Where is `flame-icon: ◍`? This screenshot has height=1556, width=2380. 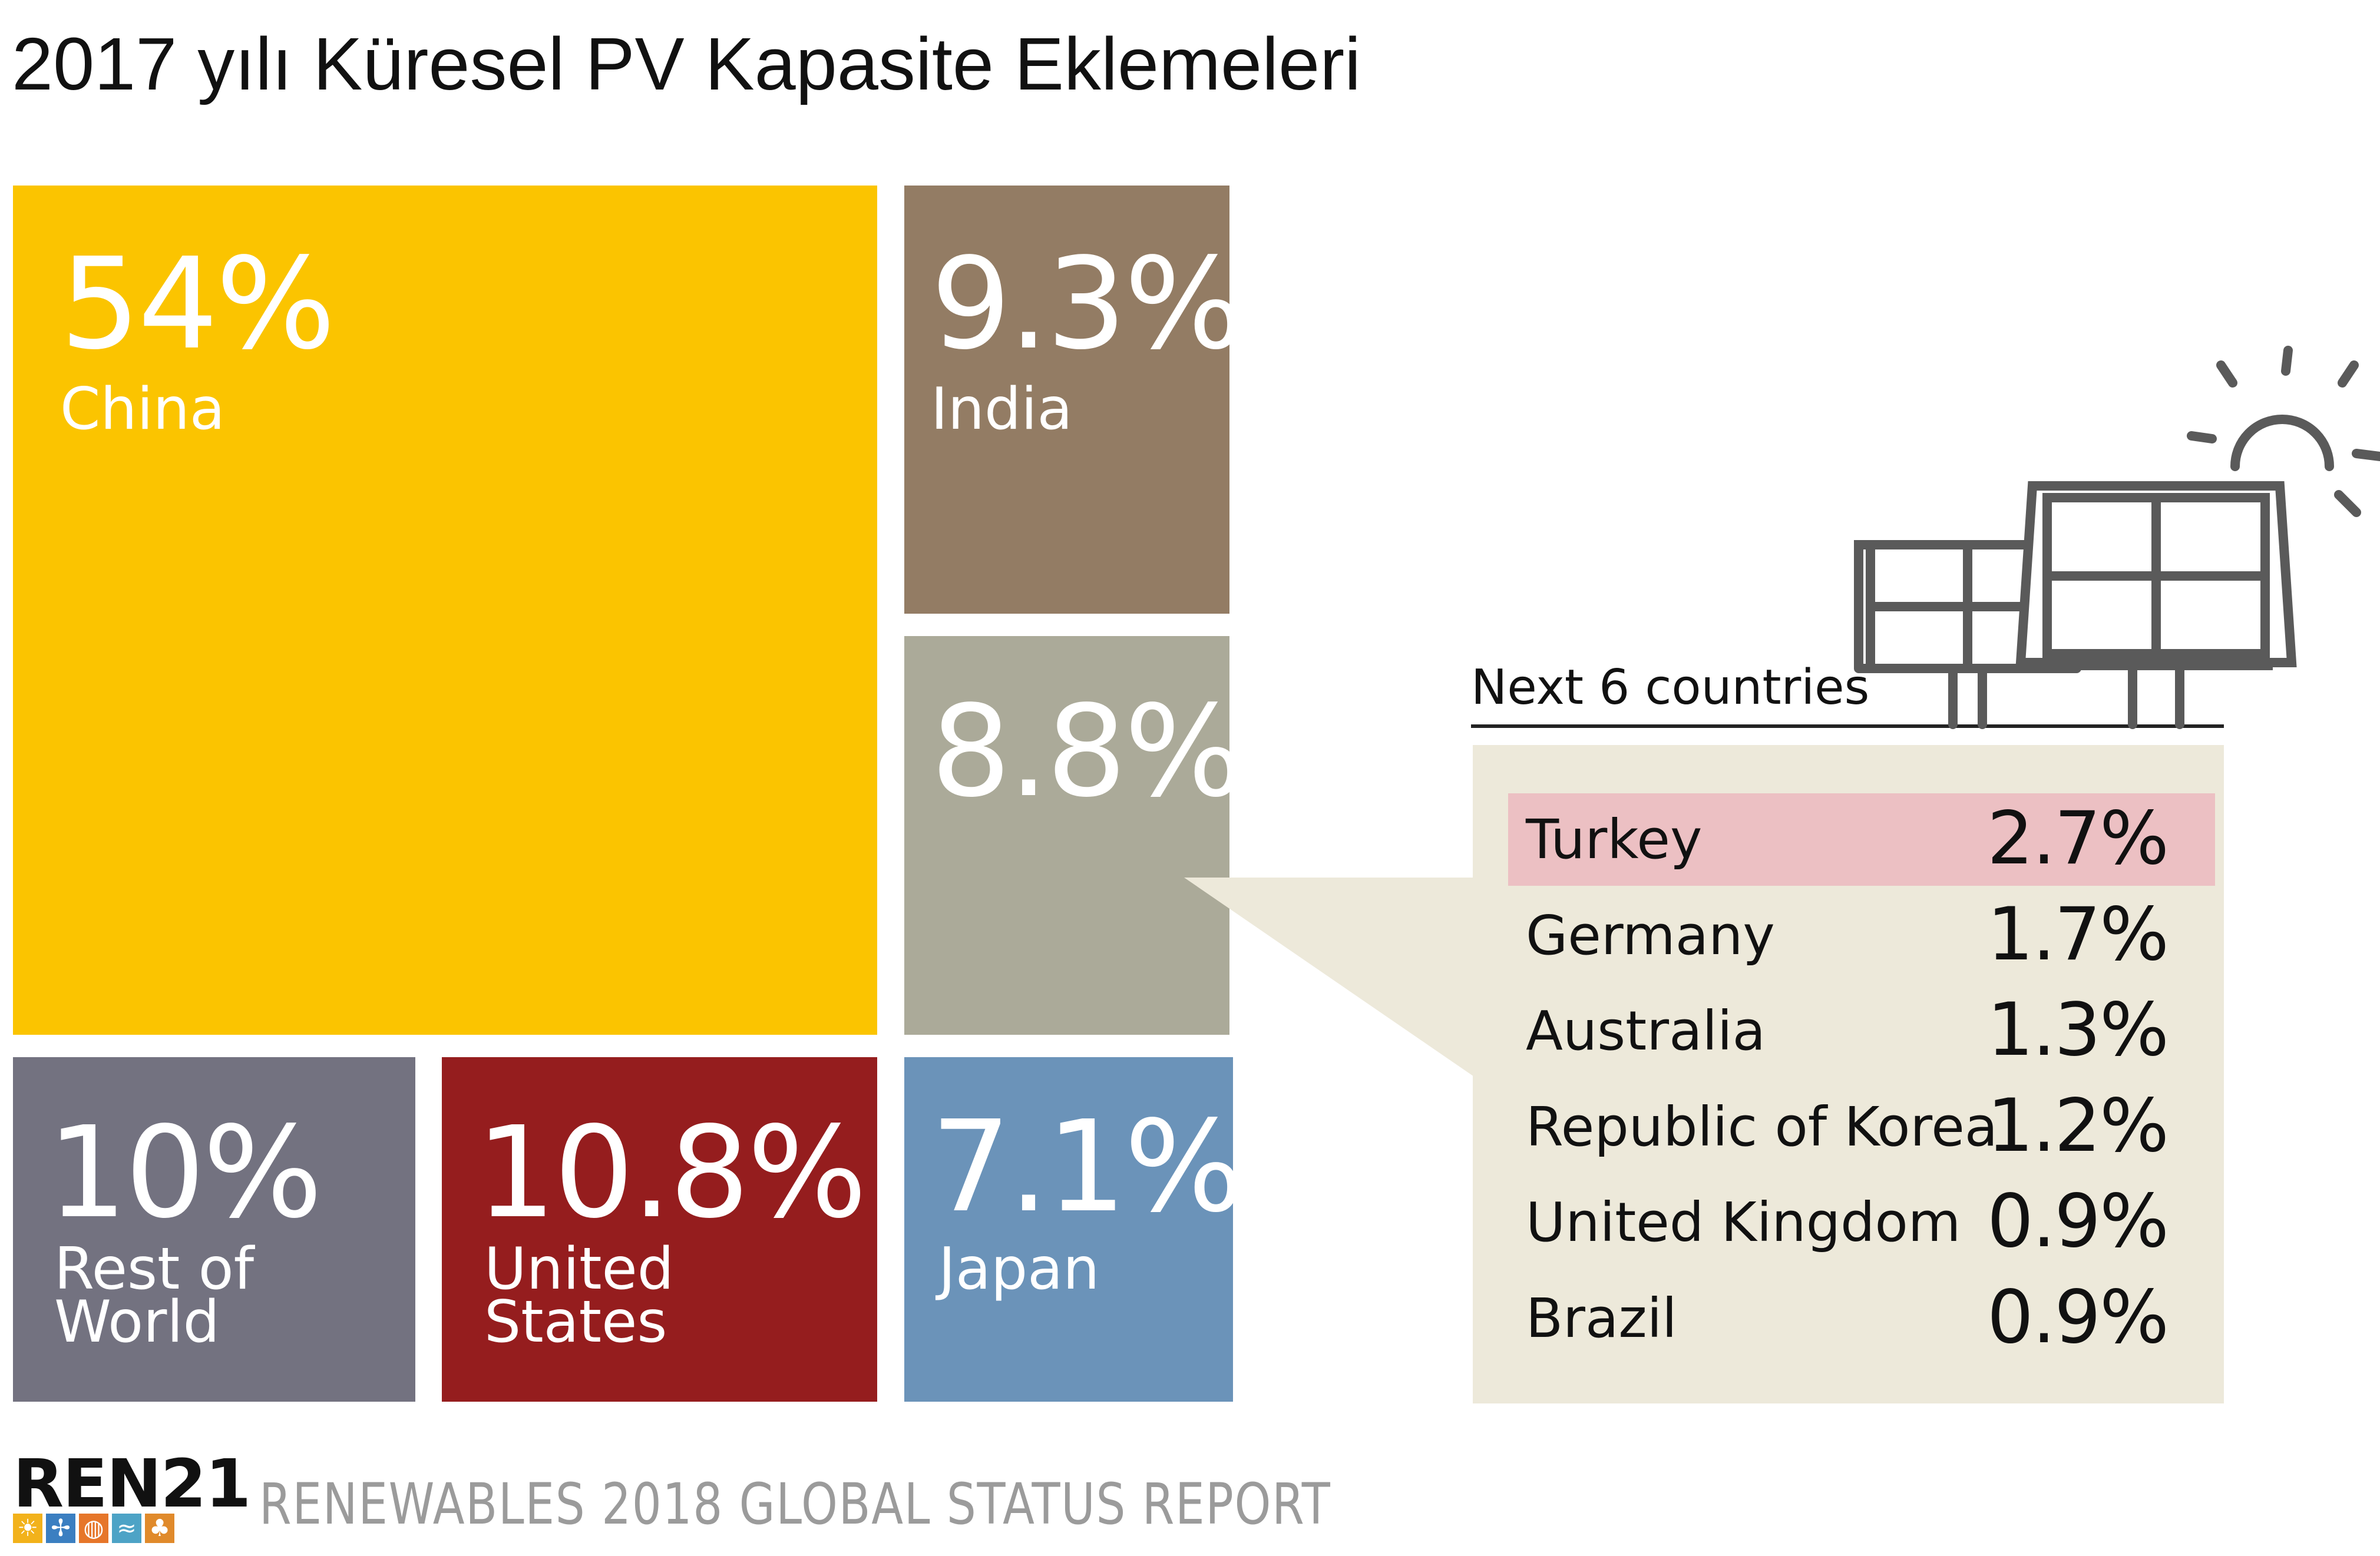
flame-icon: ◍ is located at coordinates (93, 1529).